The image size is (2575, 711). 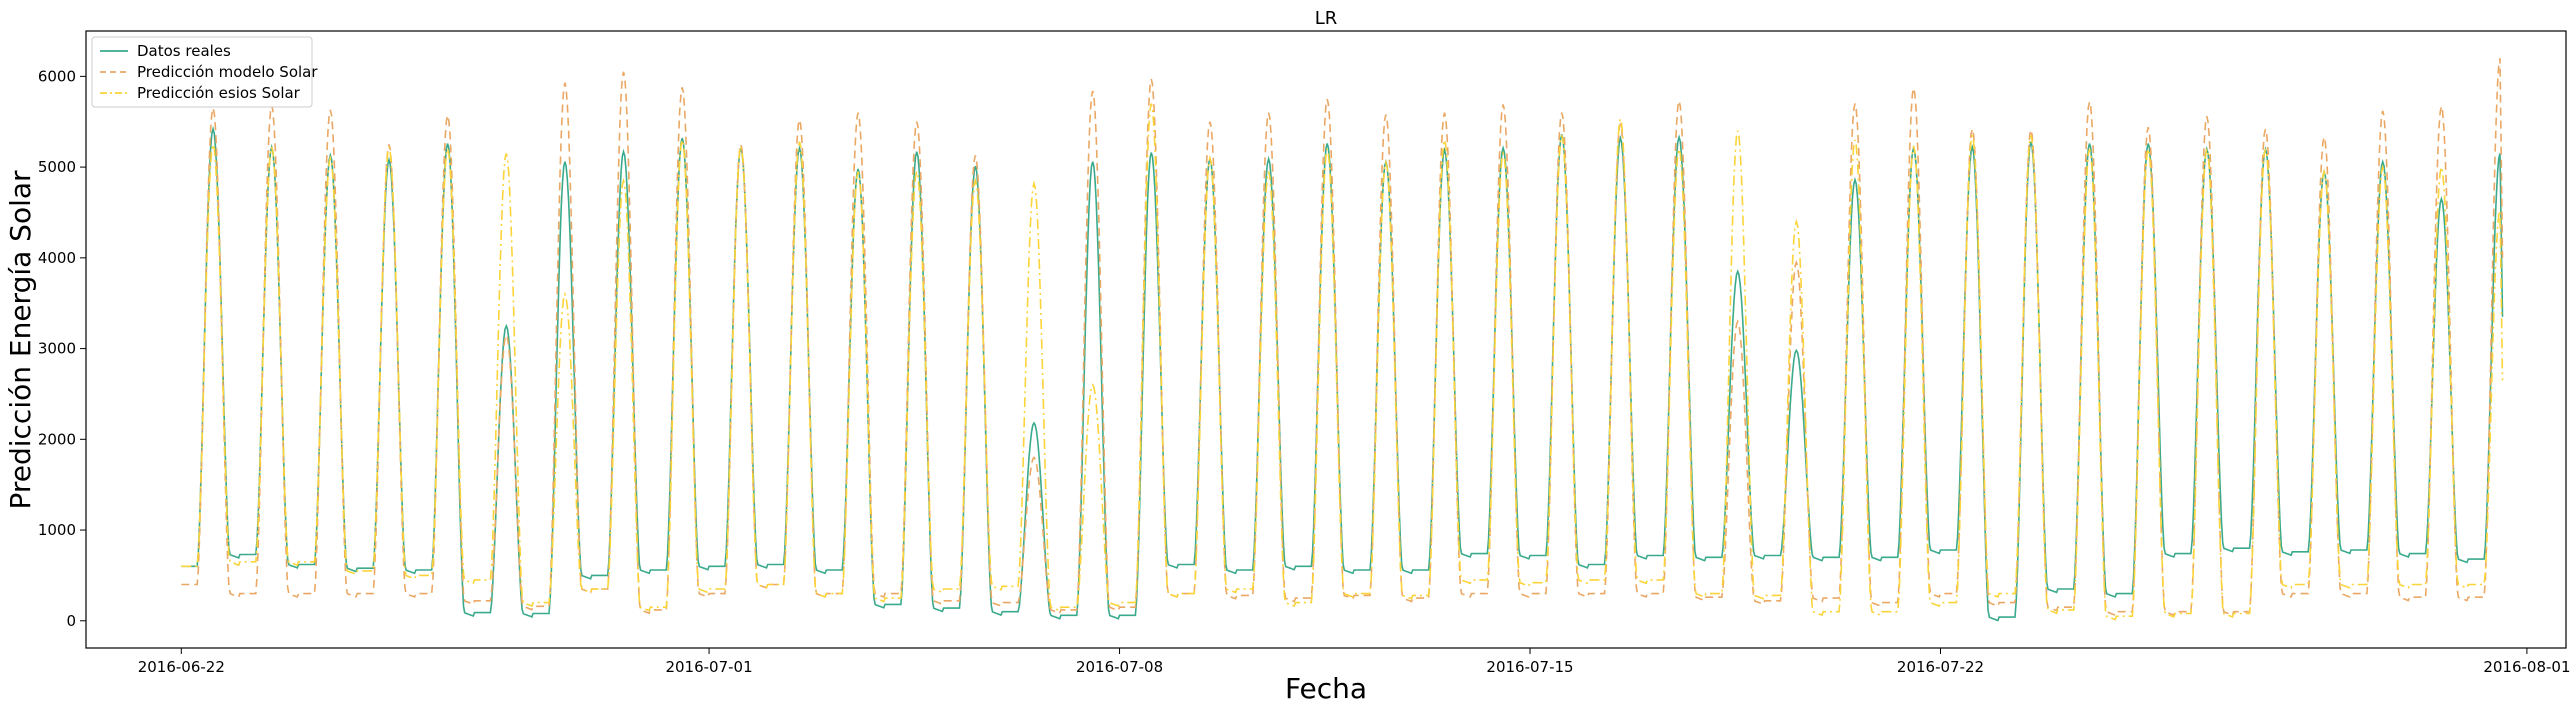 I want to click on y-tick-label: 1000, so click(x=57, y=530).